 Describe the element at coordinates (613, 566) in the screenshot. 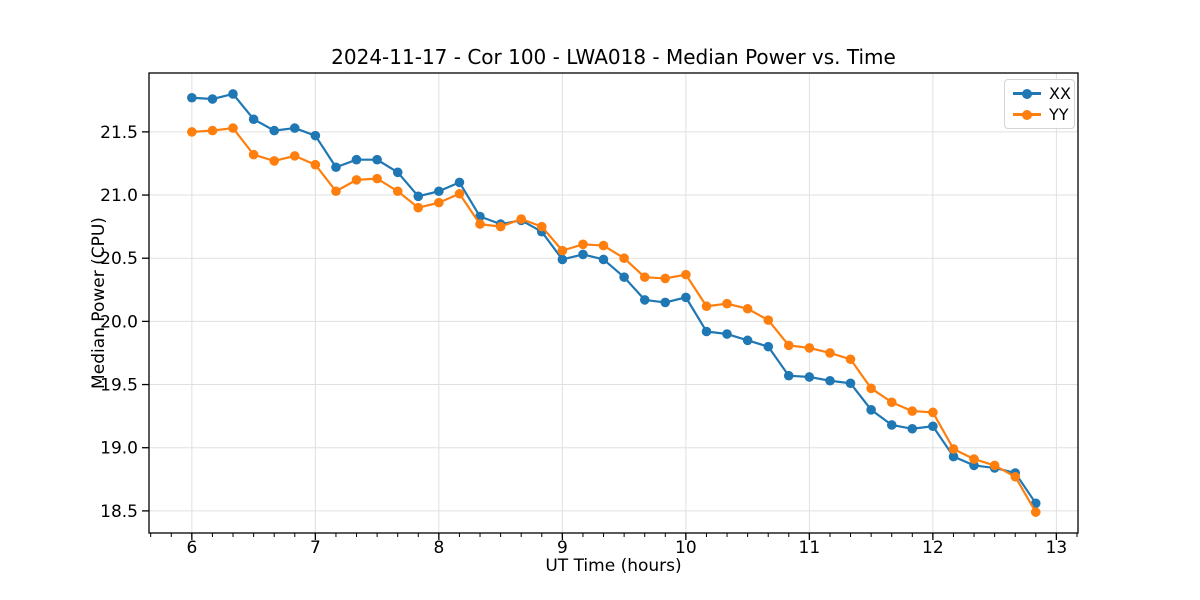

I see `x-axis-label: UT Time (hours)` at that location.